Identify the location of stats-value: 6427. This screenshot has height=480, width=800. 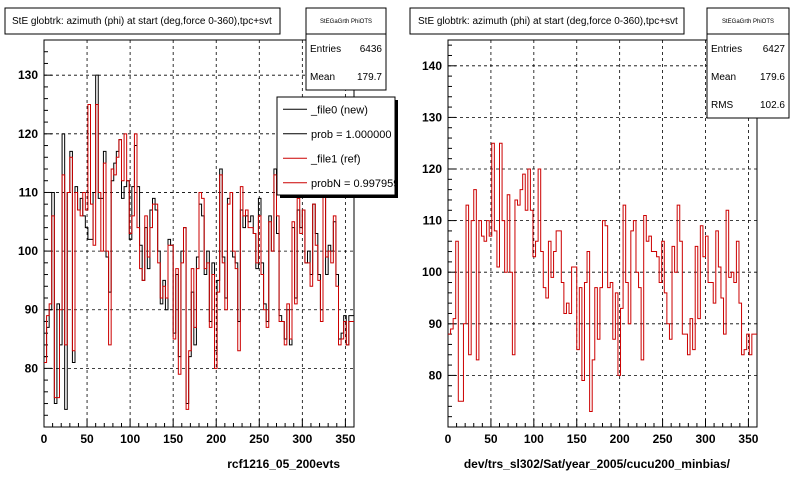
(774, 49).